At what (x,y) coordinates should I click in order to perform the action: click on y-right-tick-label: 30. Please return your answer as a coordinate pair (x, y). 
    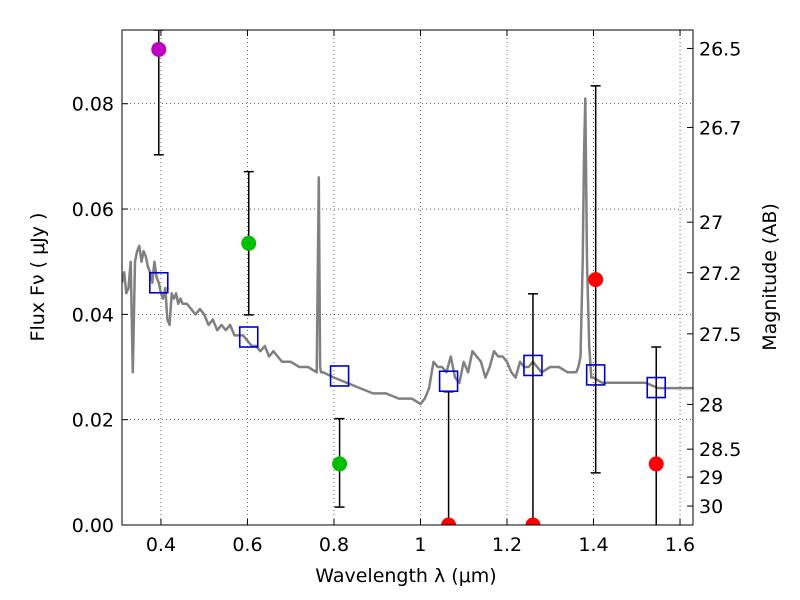
    Looking at the image, I should click on (711, 507).